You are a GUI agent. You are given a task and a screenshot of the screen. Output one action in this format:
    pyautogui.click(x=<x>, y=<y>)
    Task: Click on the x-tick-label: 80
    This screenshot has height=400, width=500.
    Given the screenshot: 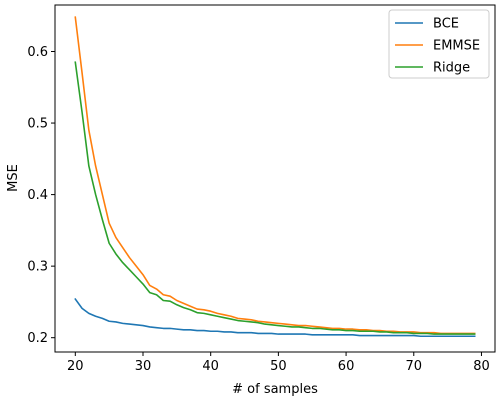 What is the action you would take?
    pyautogui.click(x=481, y=366)
    